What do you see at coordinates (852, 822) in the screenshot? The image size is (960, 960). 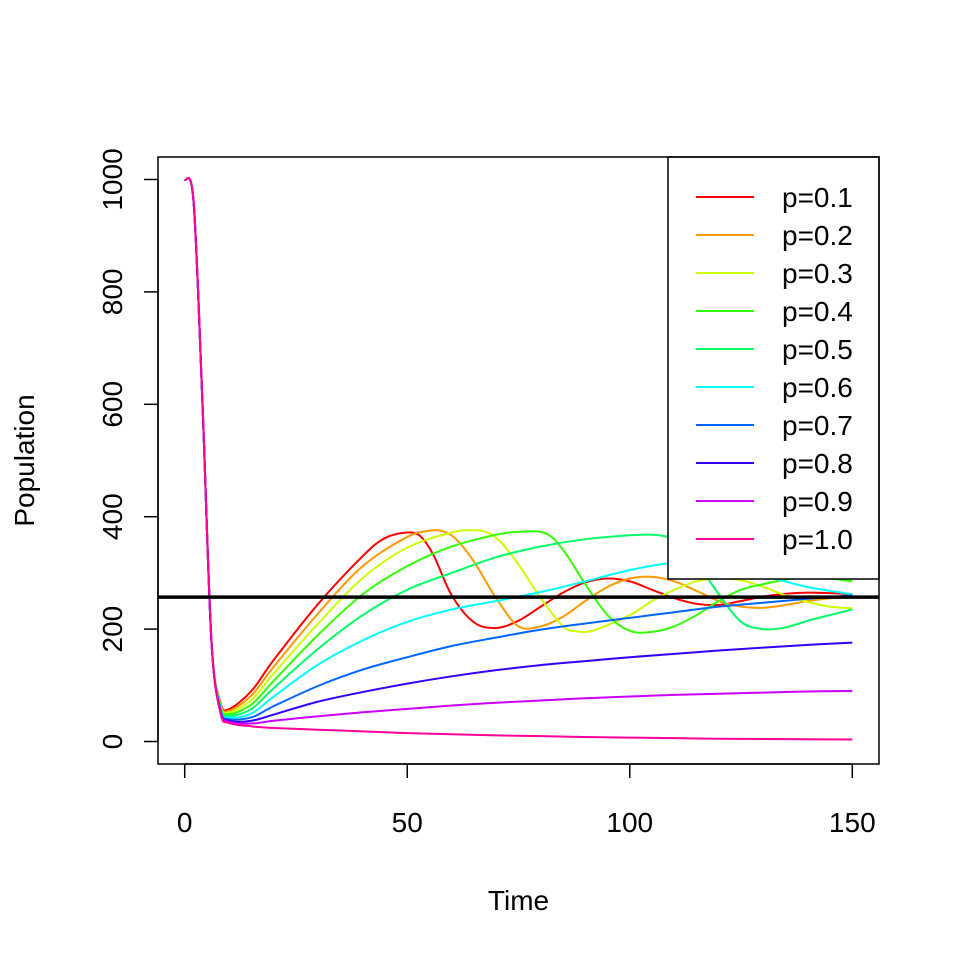 I see `x-tick-label: 150` at bounding box center [852, 822].